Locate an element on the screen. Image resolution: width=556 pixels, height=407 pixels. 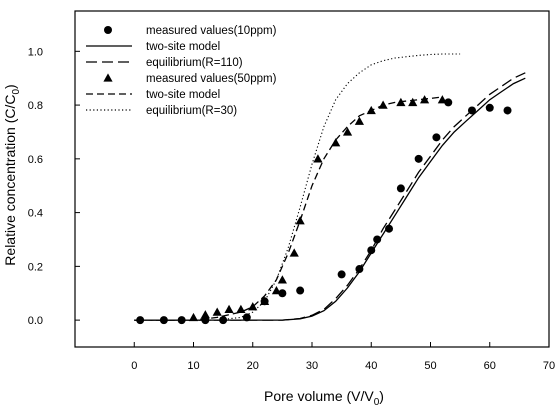
y-axis-title-main: Relative concentration (C/C is located at coordinates (10, 180).